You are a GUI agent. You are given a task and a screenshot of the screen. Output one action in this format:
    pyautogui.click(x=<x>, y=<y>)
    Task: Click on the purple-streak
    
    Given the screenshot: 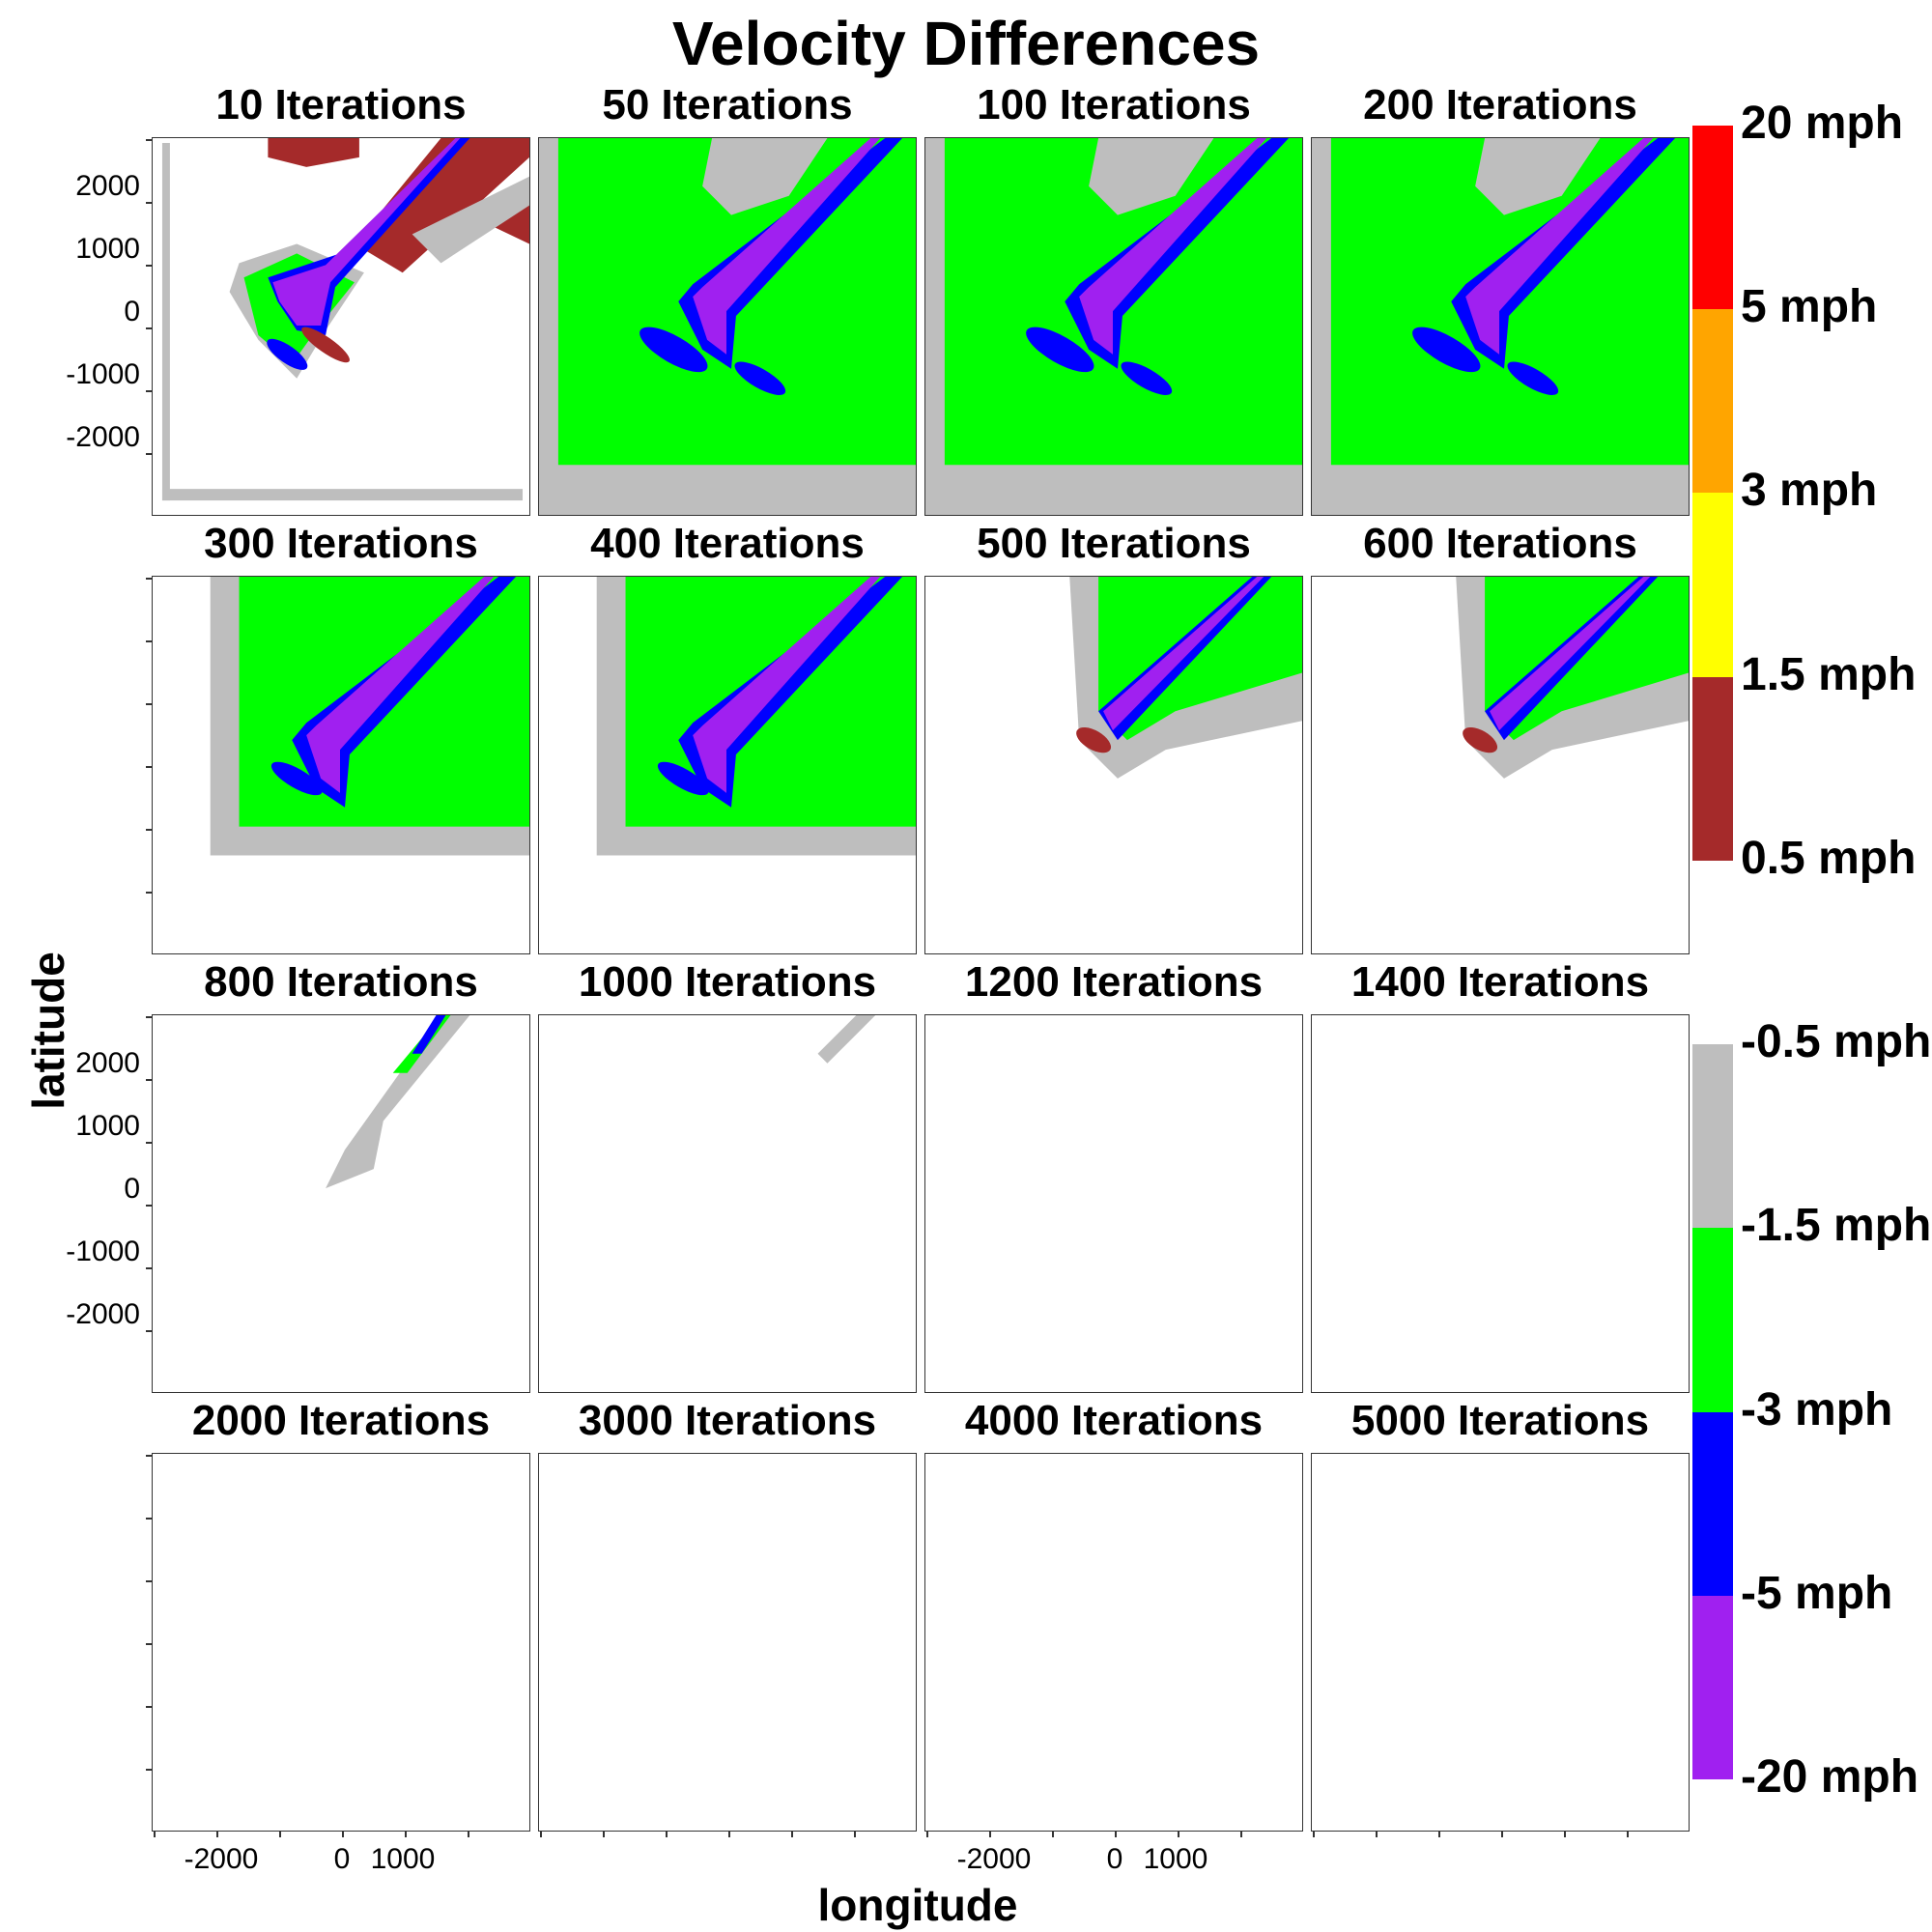 What is the action you would take?
    pyautogui.click(x=1570, y=654)
    